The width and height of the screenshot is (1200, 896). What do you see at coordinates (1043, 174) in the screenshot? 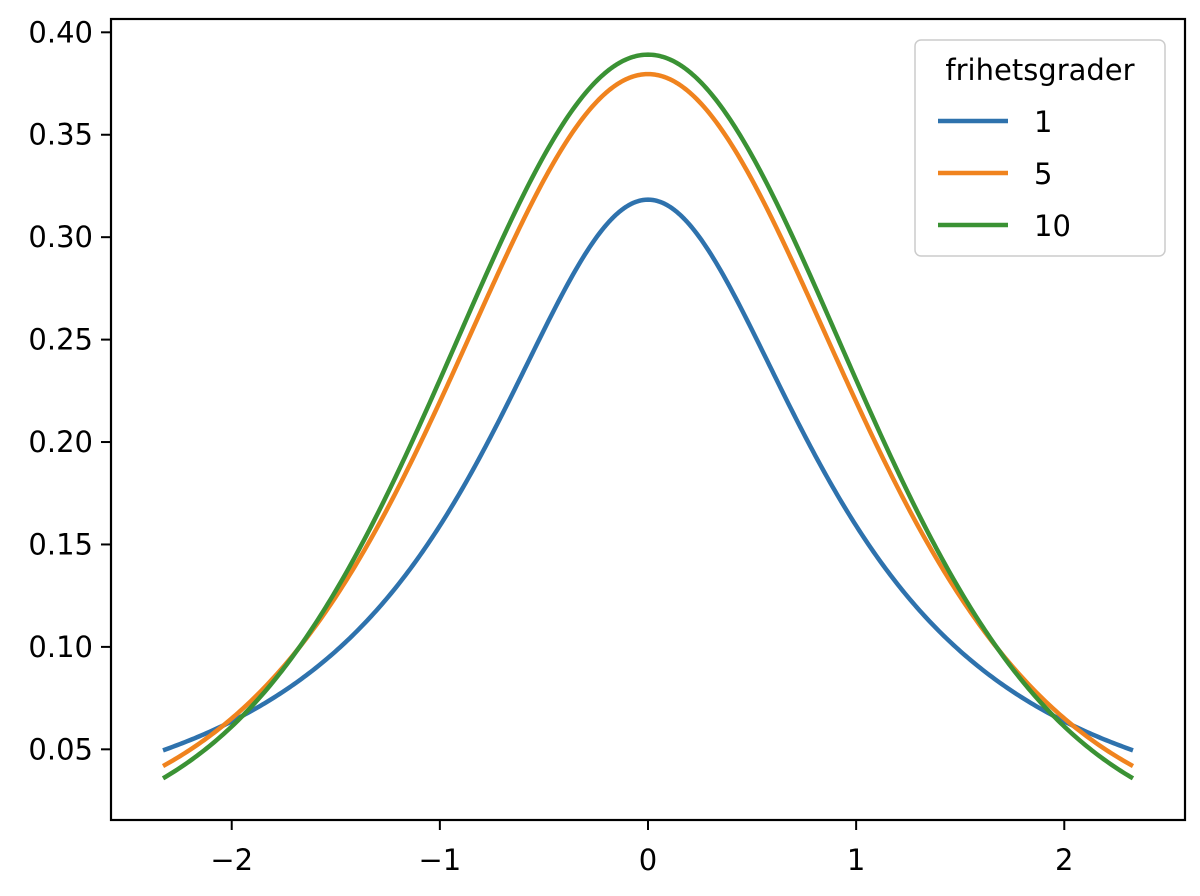
I see `legend-label-5: 5` at bounding box center [1043, 174].